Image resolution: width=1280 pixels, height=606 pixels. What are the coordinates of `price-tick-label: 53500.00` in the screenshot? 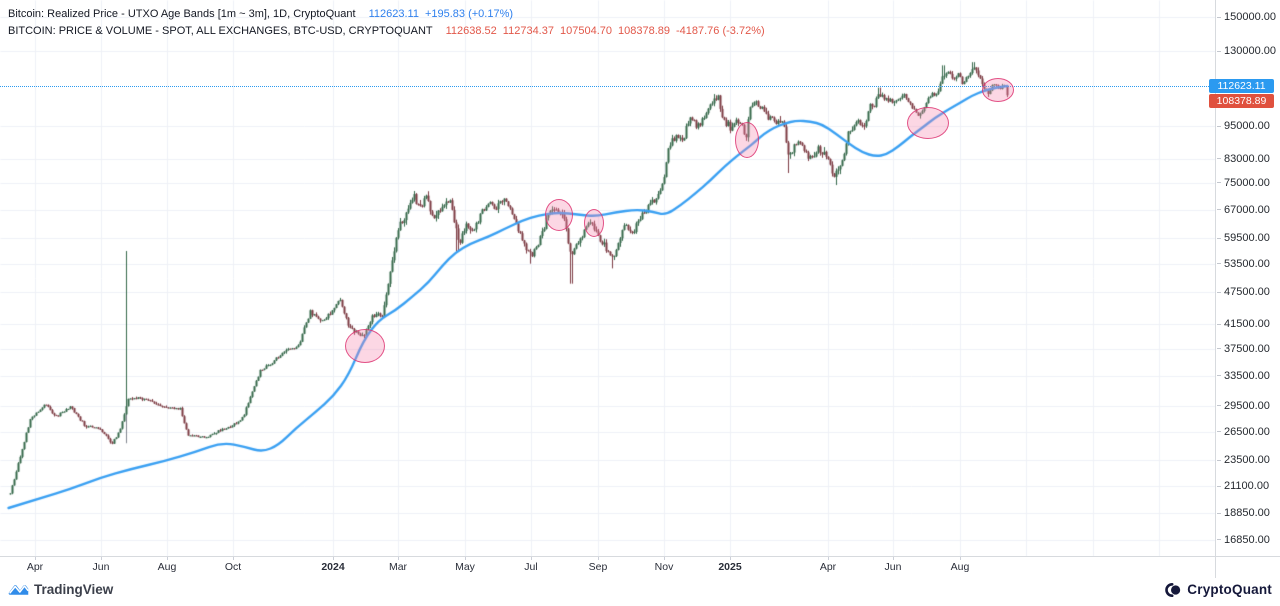 It's located at (1248, 264).